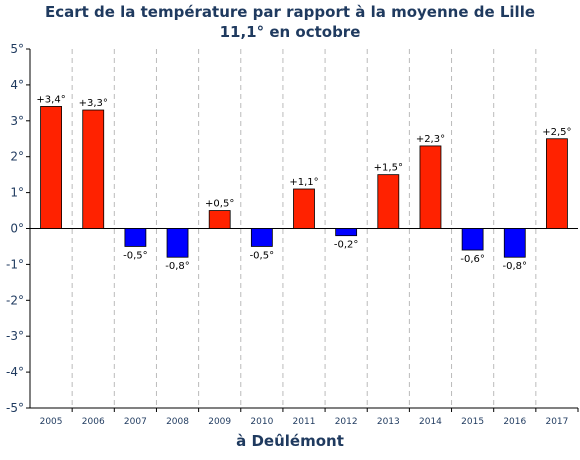 Image resolution: width=580 pixels, height=460 pixels. I want to click on x-tick-label: 2015, so click(472, 422).